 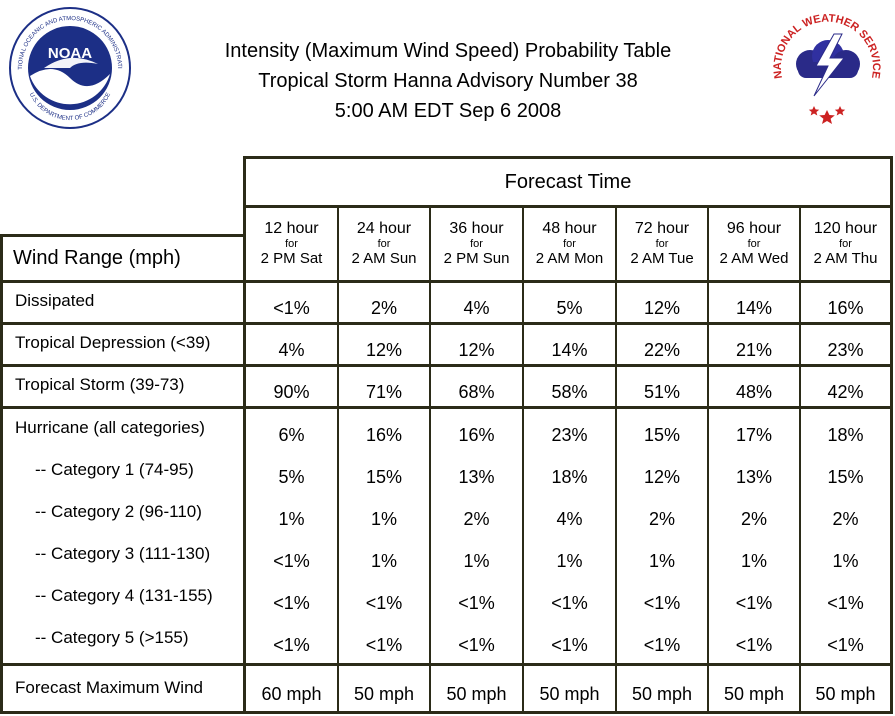 What do you see at coordinates (662, 258) in the screenshot?
I see `column-when: 2 AM Tue` at bounding box center [662, 258].